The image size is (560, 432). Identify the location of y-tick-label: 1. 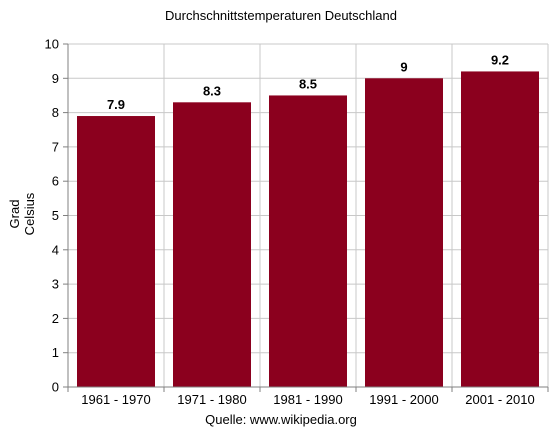
(55, 352).